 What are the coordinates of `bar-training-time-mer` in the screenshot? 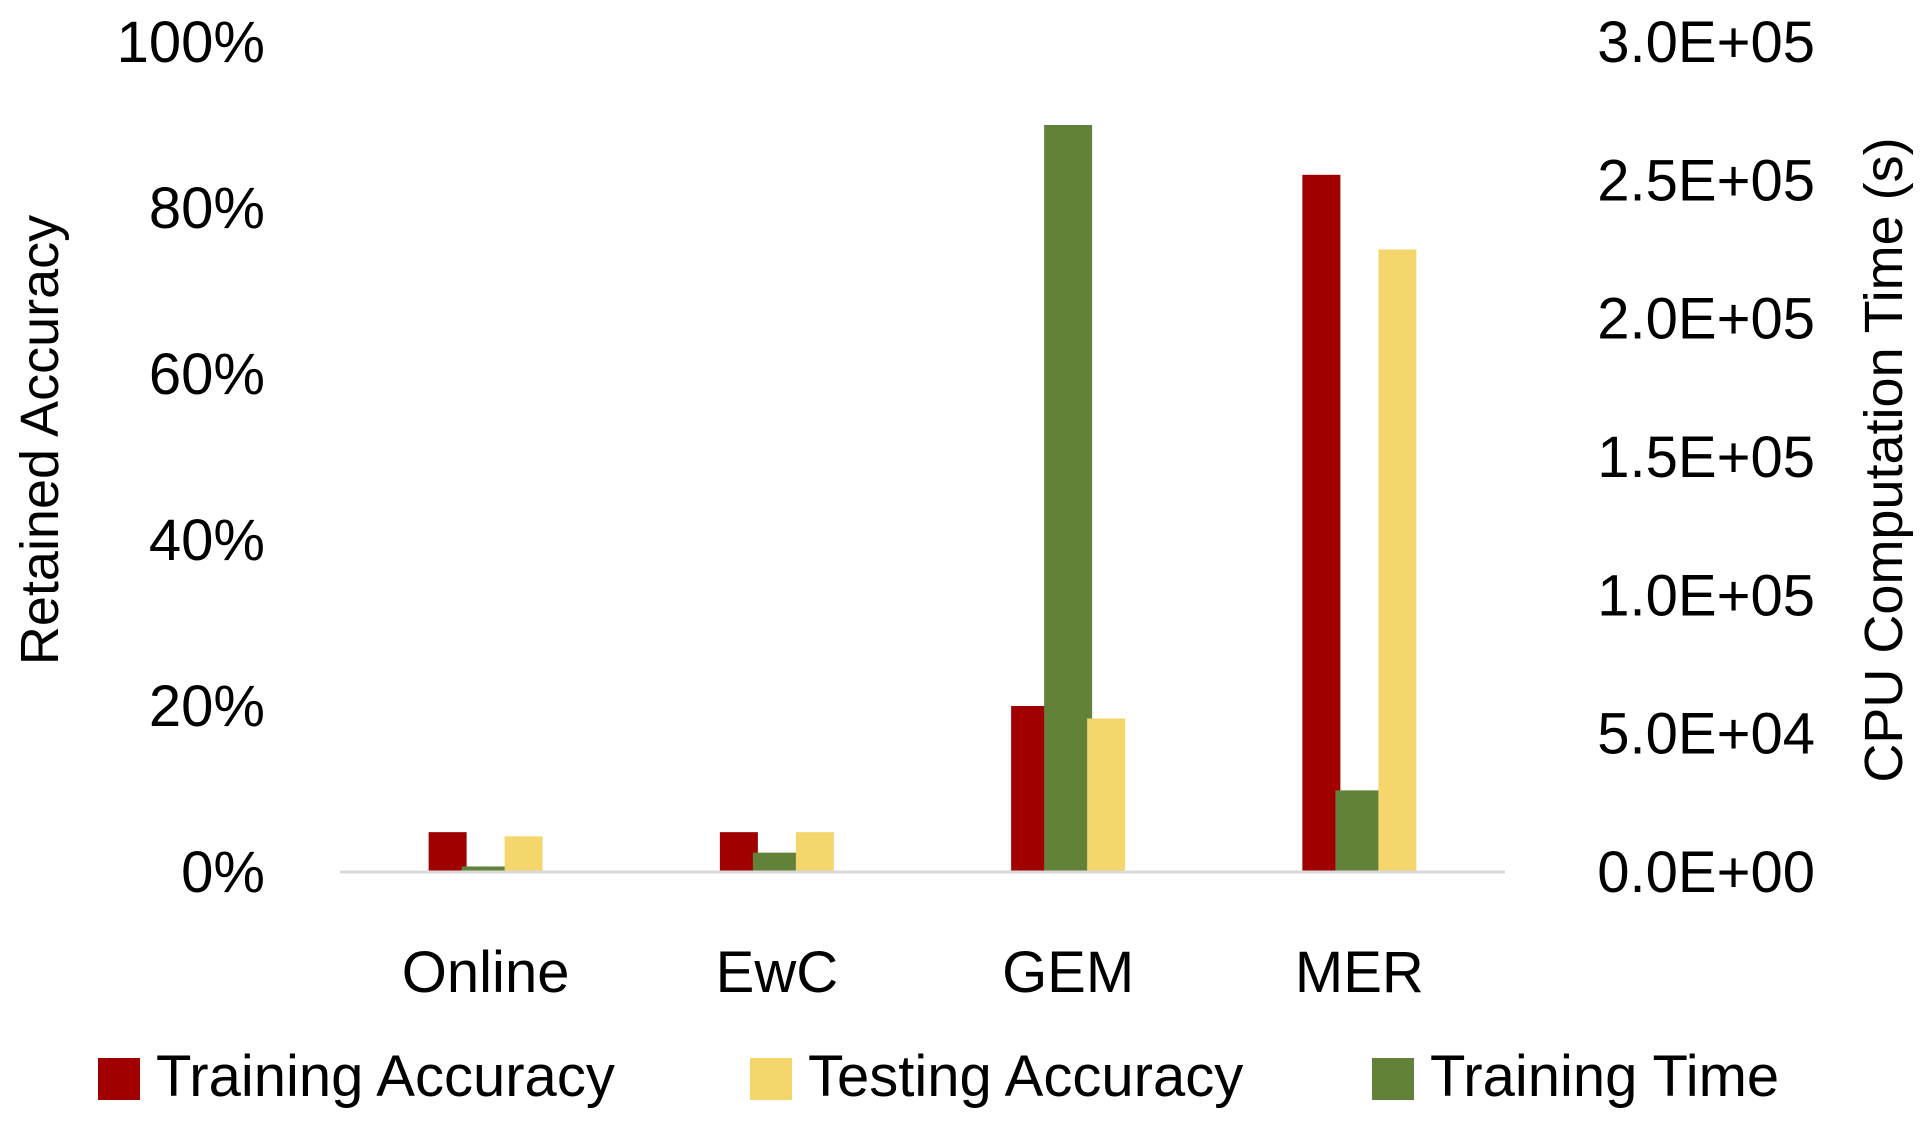 It's located at (1359, 831).